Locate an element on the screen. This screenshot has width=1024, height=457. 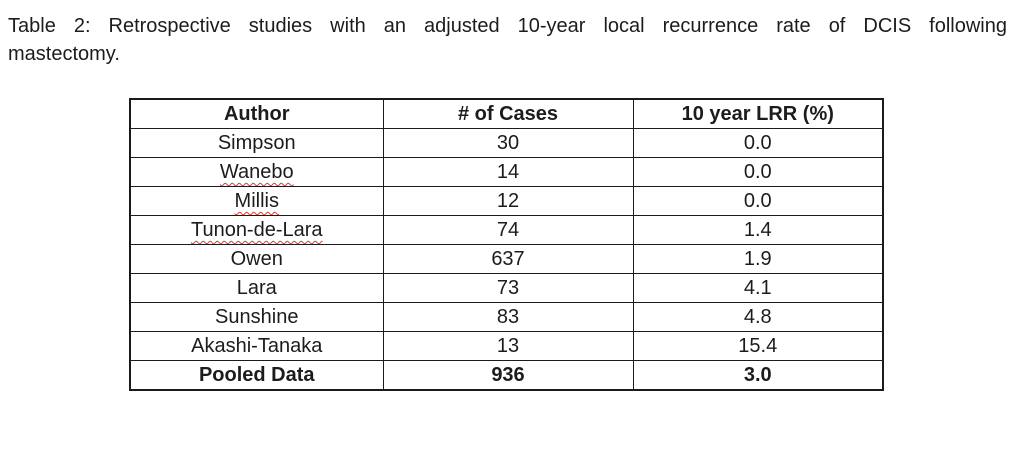
author-cell: Millis is located at coordinates (256, 201).